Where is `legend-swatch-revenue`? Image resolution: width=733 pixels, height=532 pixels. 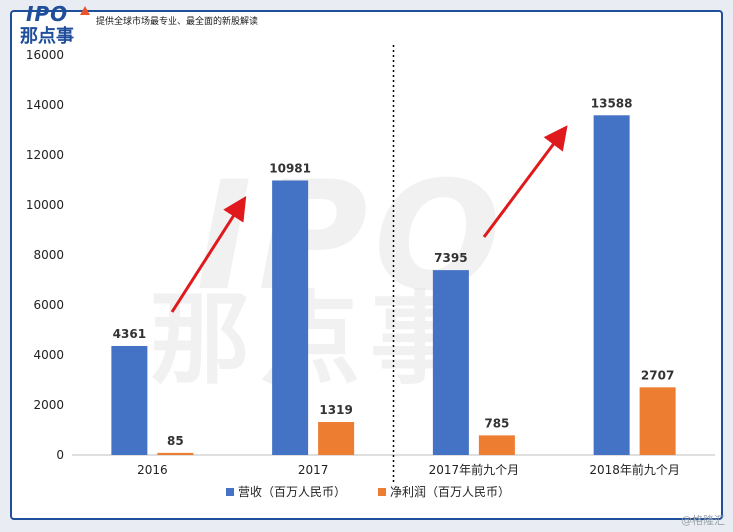 legend-swatch-revenue is located at coordinates (230, 492).